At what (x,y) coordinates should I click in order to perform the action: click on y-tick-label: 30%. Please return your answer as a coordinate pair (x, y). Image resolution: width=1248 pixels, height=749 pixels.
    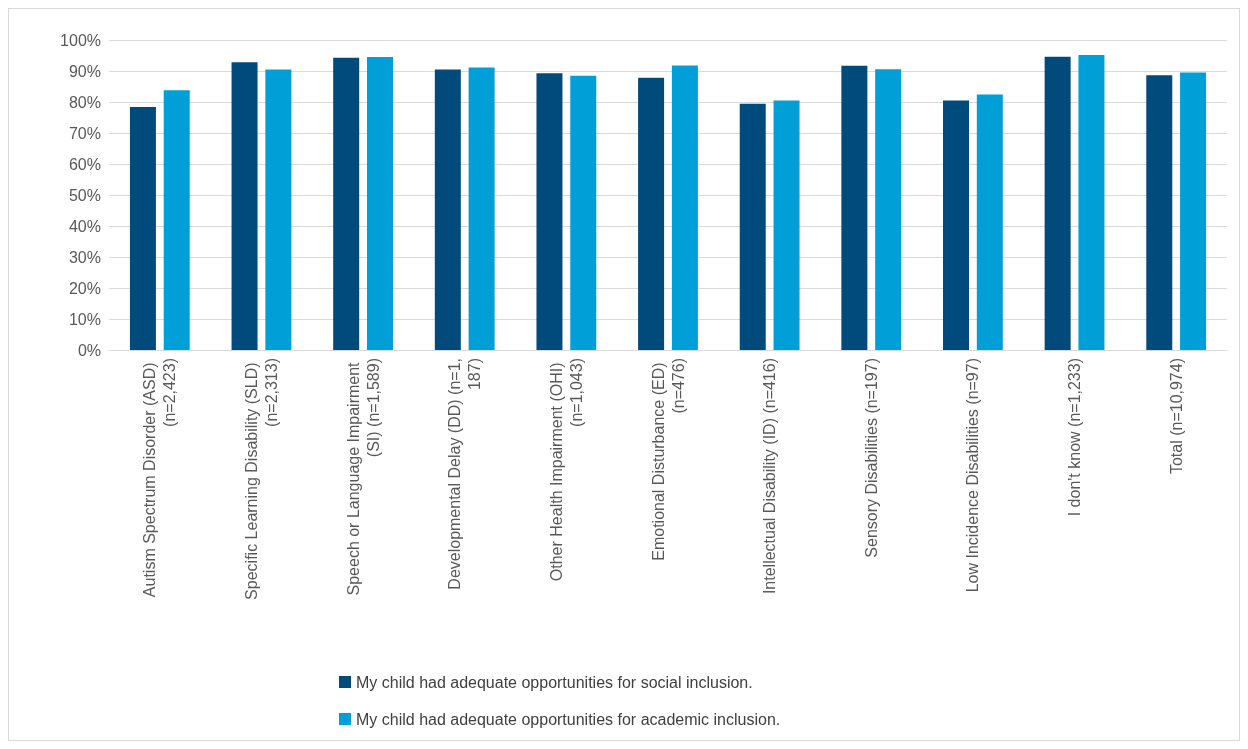
    Looking at the image, I should click on (84, 257).